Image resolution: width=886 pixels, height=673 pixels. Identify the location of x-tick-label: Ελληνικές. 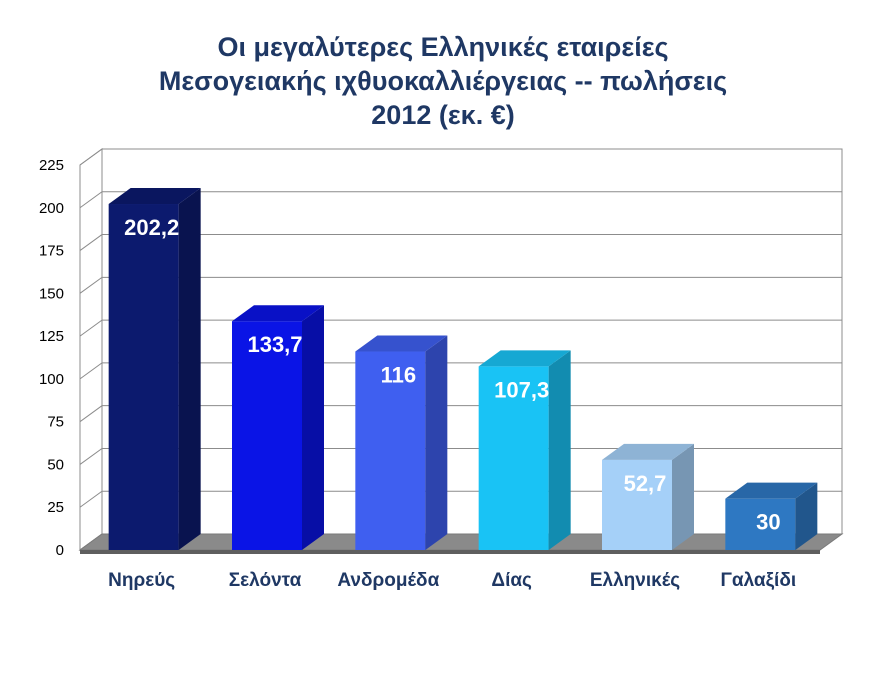
(635, 580).